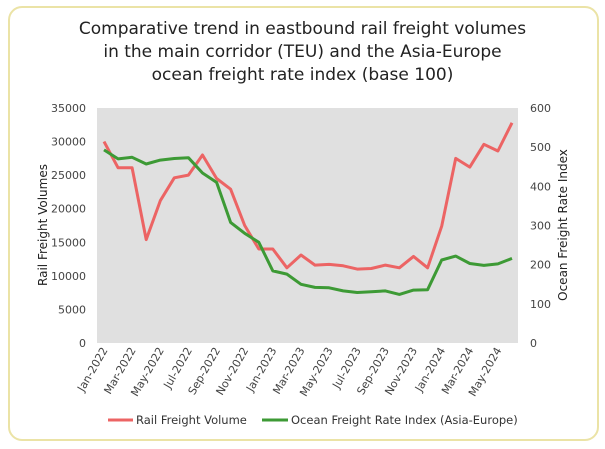 The height and width of the screenshot is (449, 605). Describe the element at coordinates (191, 420) in the screenshot. I see `legend-label-rail: Rail Freight Volume` at that location.